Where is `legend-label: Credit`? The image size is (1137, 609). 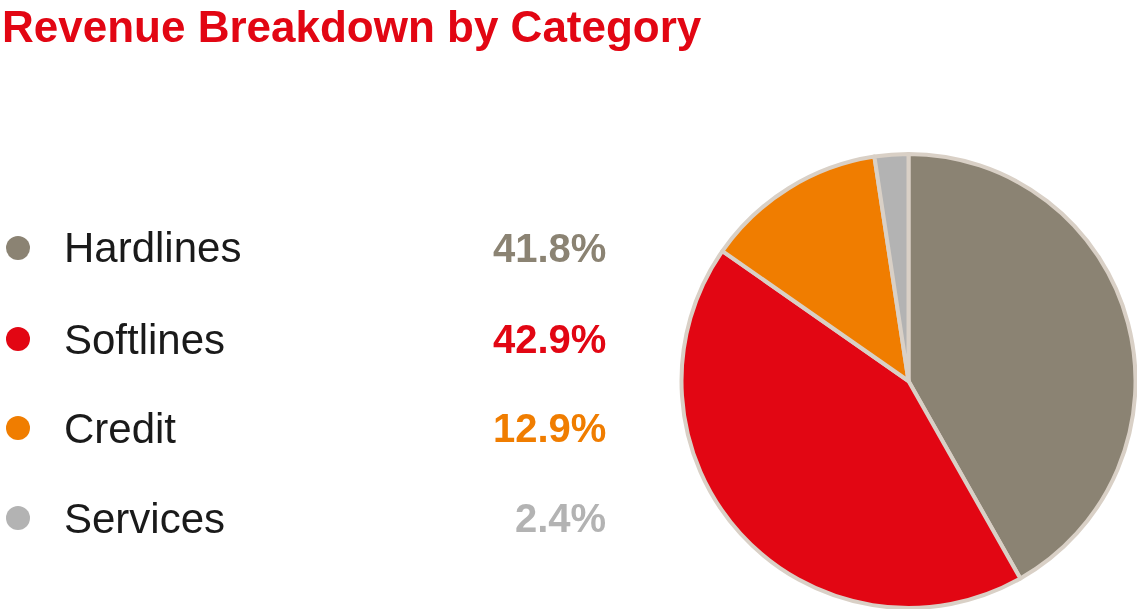
legend-label: Credit is located at coordinates (120, 428).